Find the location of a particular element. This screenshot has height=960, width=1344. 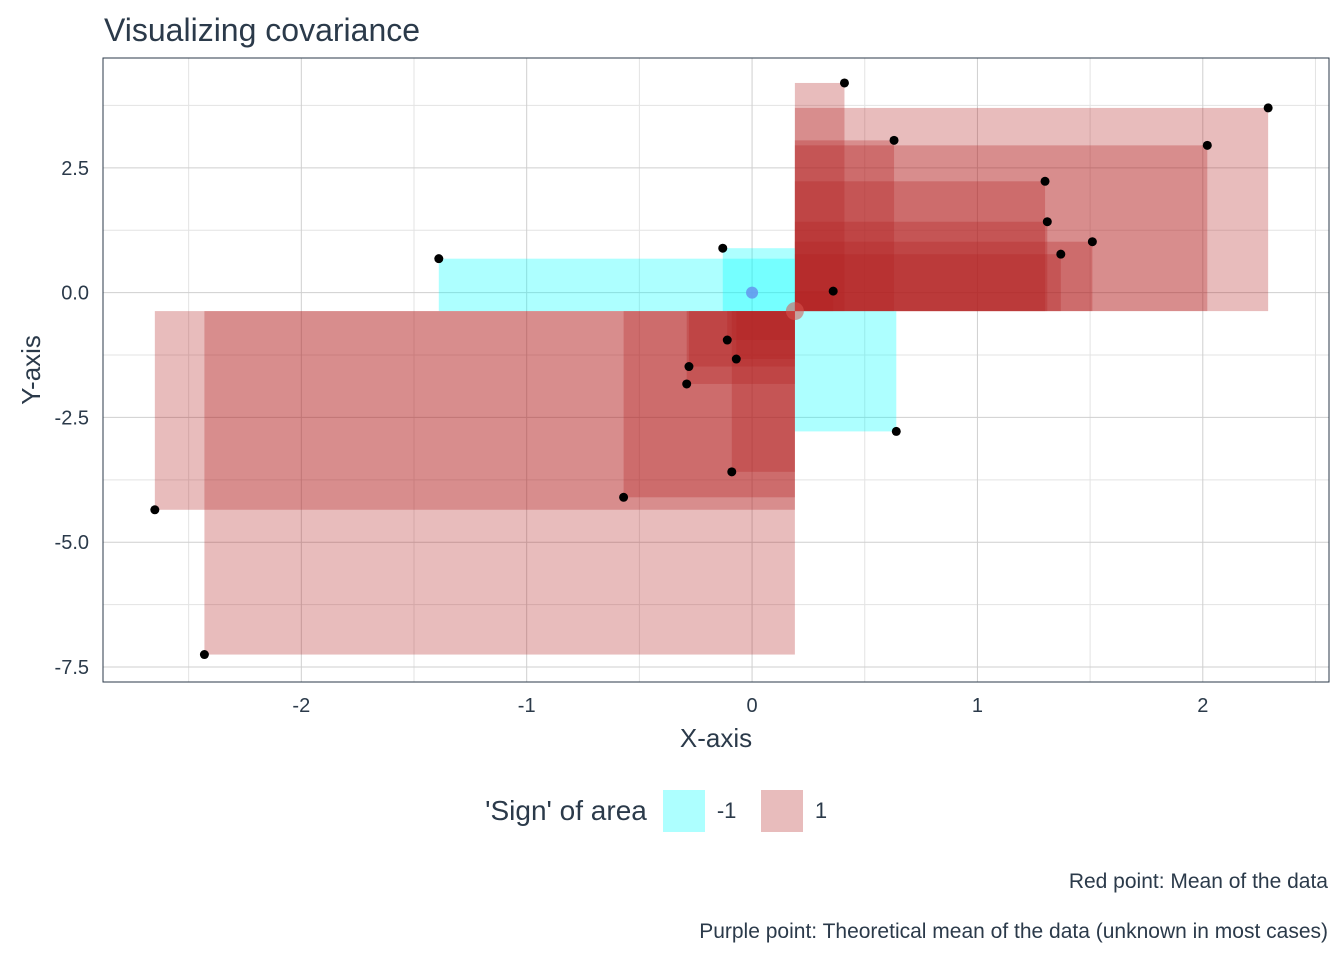

legend-title: 'Sign' of area is located at coordinates (566, 810).